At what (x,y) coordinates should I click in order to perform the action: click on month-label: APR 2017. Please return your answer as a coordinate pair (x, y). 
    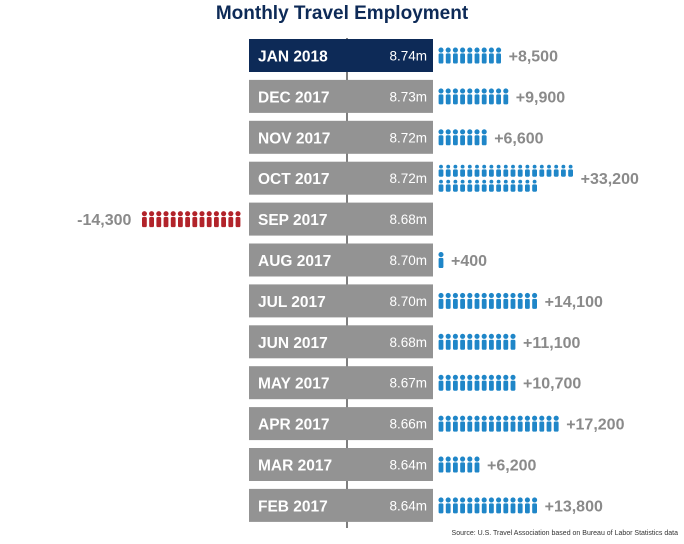
    Looking at the image, I should click on (294, 425).